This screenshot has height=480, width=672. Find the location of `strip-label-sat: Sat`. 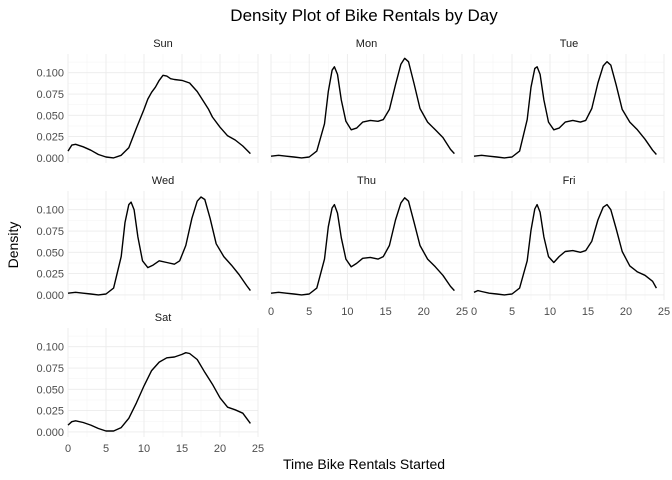

strip-label-sat: Sat is located at coordinates (163, 318).